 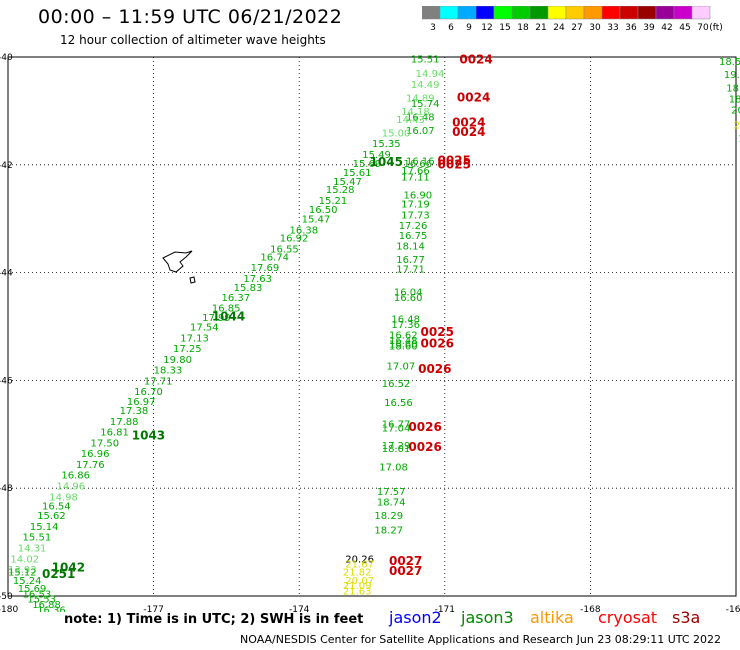 I want to click on wave-height-value: 15.74, so click(x=425, y=104).